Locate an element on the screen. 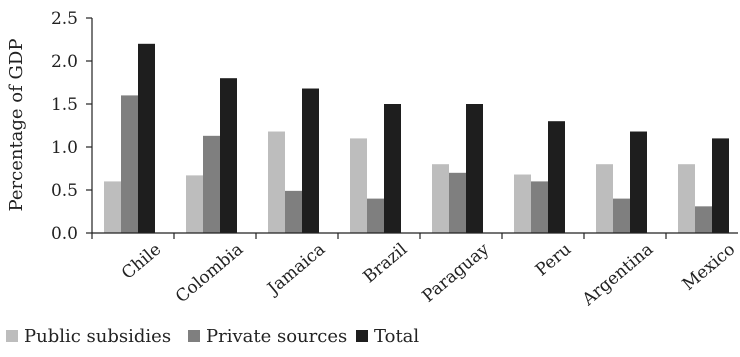 The image size is (740, 357). bar-mexico-total is located at coordinates (720, 185).